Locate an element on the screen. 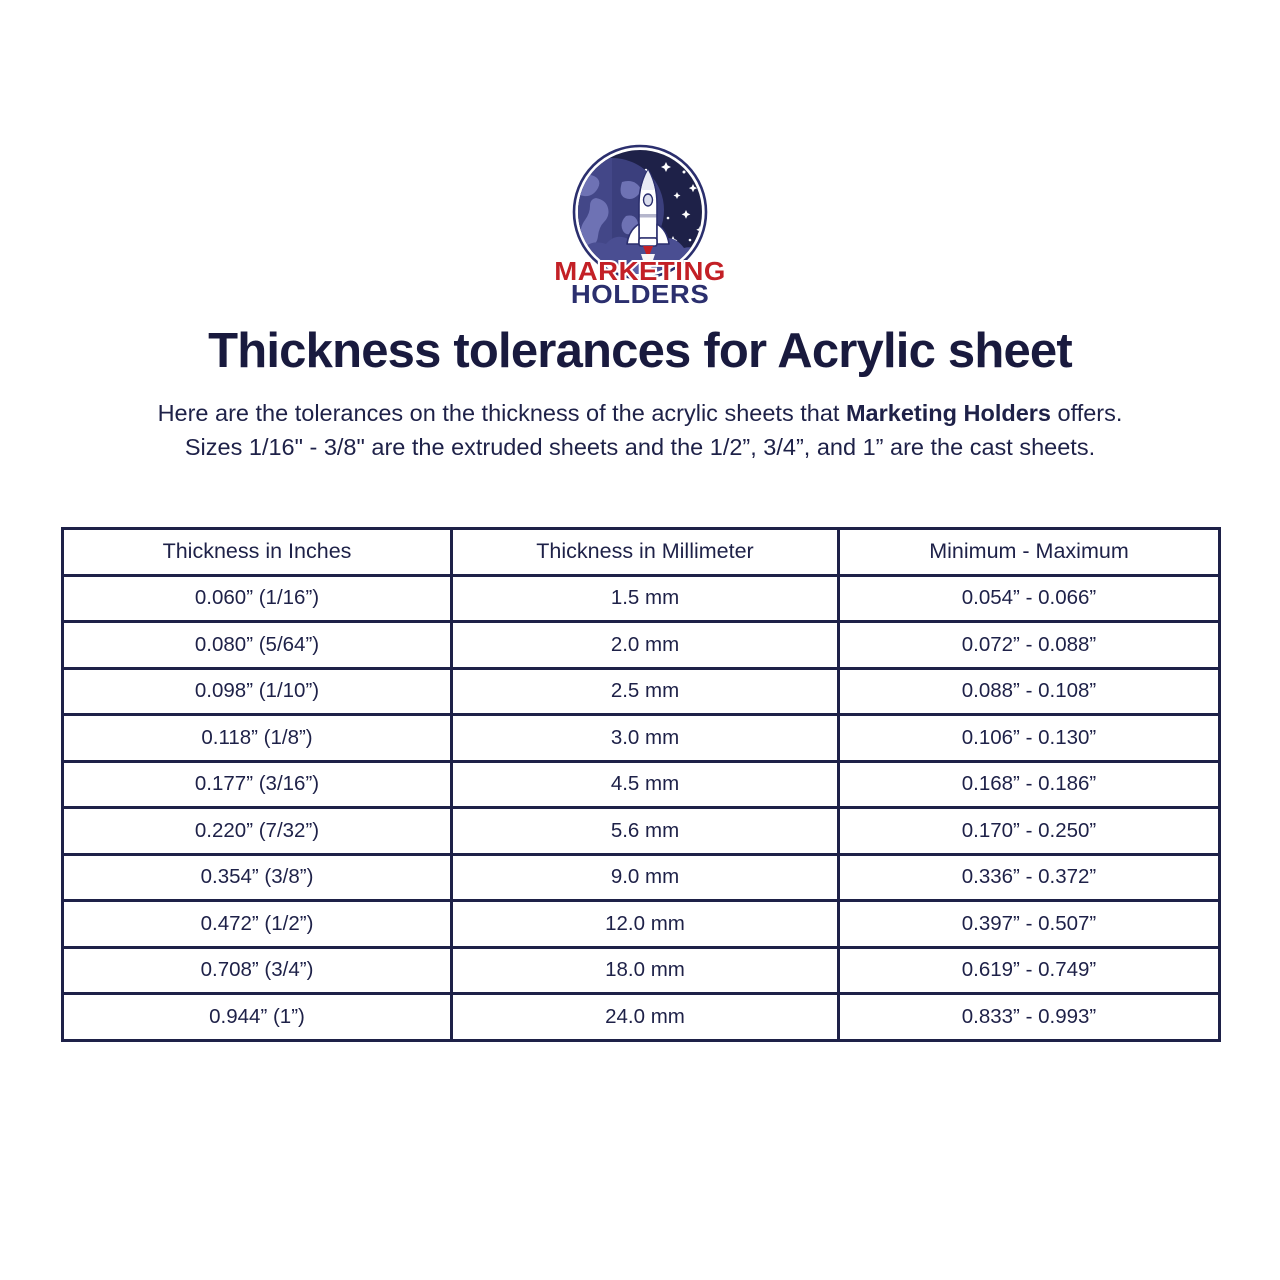 This screenshot has height=1280, width=1280. table-cell: 0.072” - 0.088” is located at coordinates (1029, 645).